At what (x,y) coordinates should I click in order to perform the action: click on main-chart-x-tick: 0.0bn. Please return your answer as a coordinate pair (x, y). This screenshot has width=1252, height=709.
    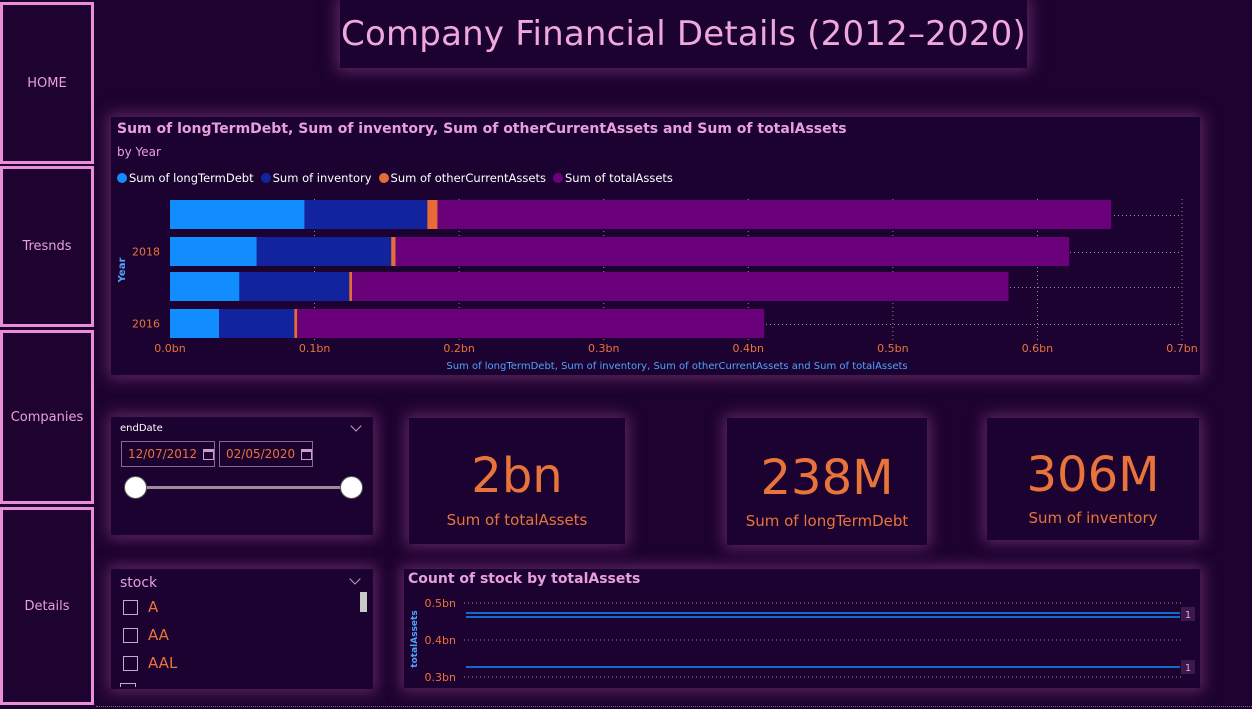
    Looking at the image, I should click on (169, 348).